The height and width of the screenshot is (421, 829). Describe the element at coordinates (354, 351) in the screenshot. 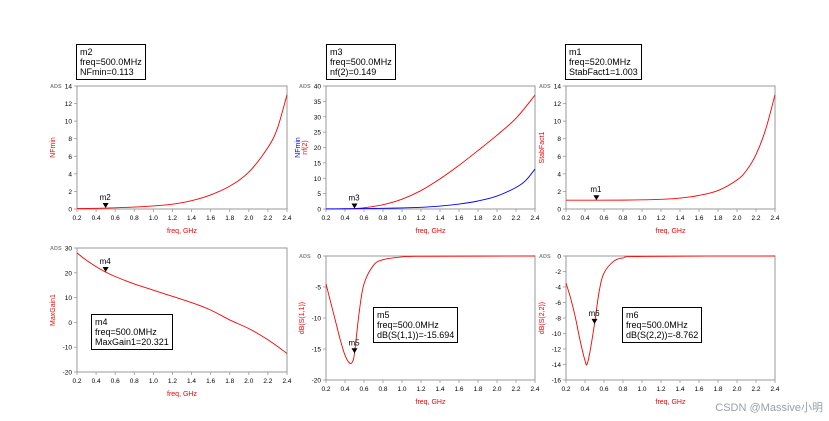

I see `marker-m5` at that location.